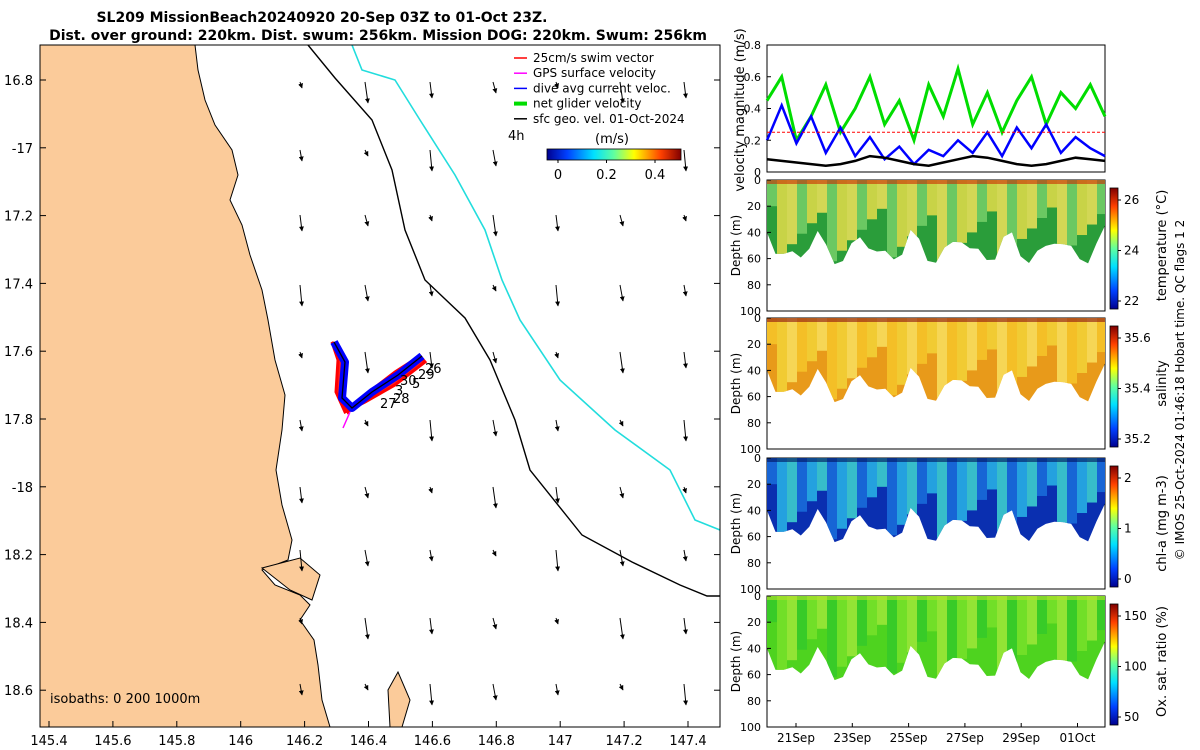 The width and height of the screenshot is (1200, 750). What do you see at coordinates (965, 738) in the screenshot?
I see `date-tick-label: 27Sep` at bounding box center [965, 738].